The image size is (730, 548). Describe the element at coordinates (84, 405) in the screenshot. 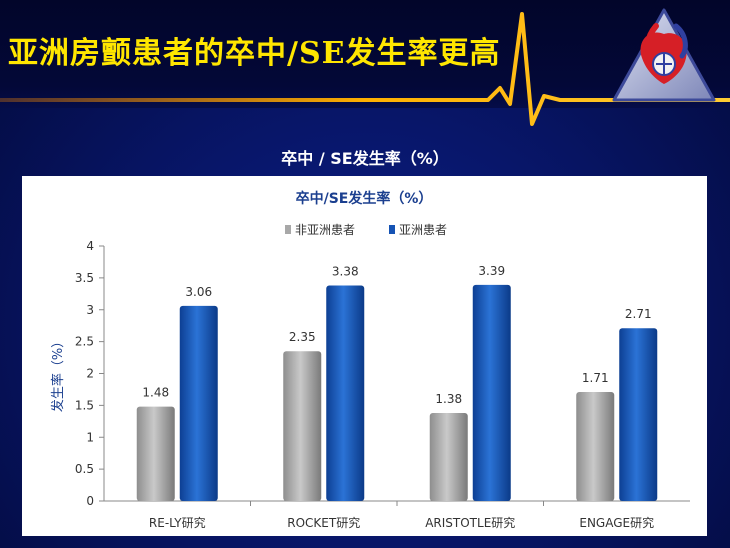

I see `y-tick-label: 1.5` at that location.